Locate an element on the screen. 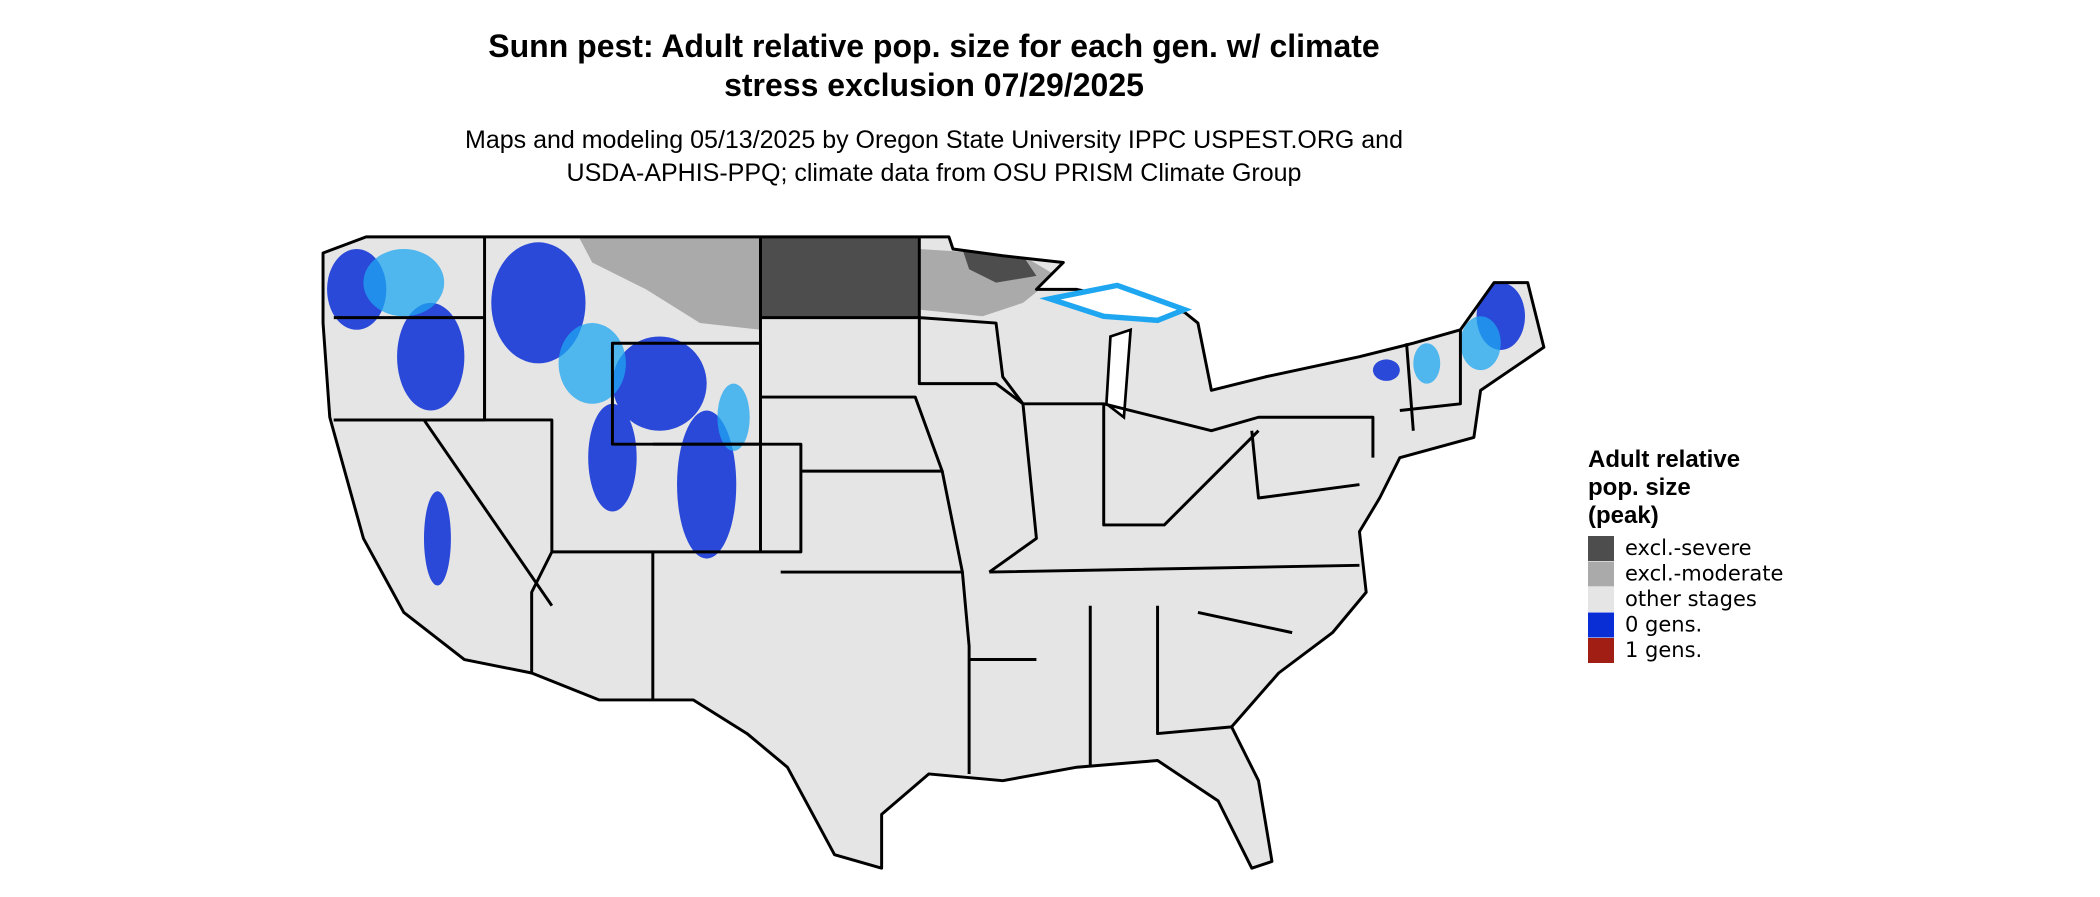  legend-title: Adult relative is located at coordinates (1664, 459).